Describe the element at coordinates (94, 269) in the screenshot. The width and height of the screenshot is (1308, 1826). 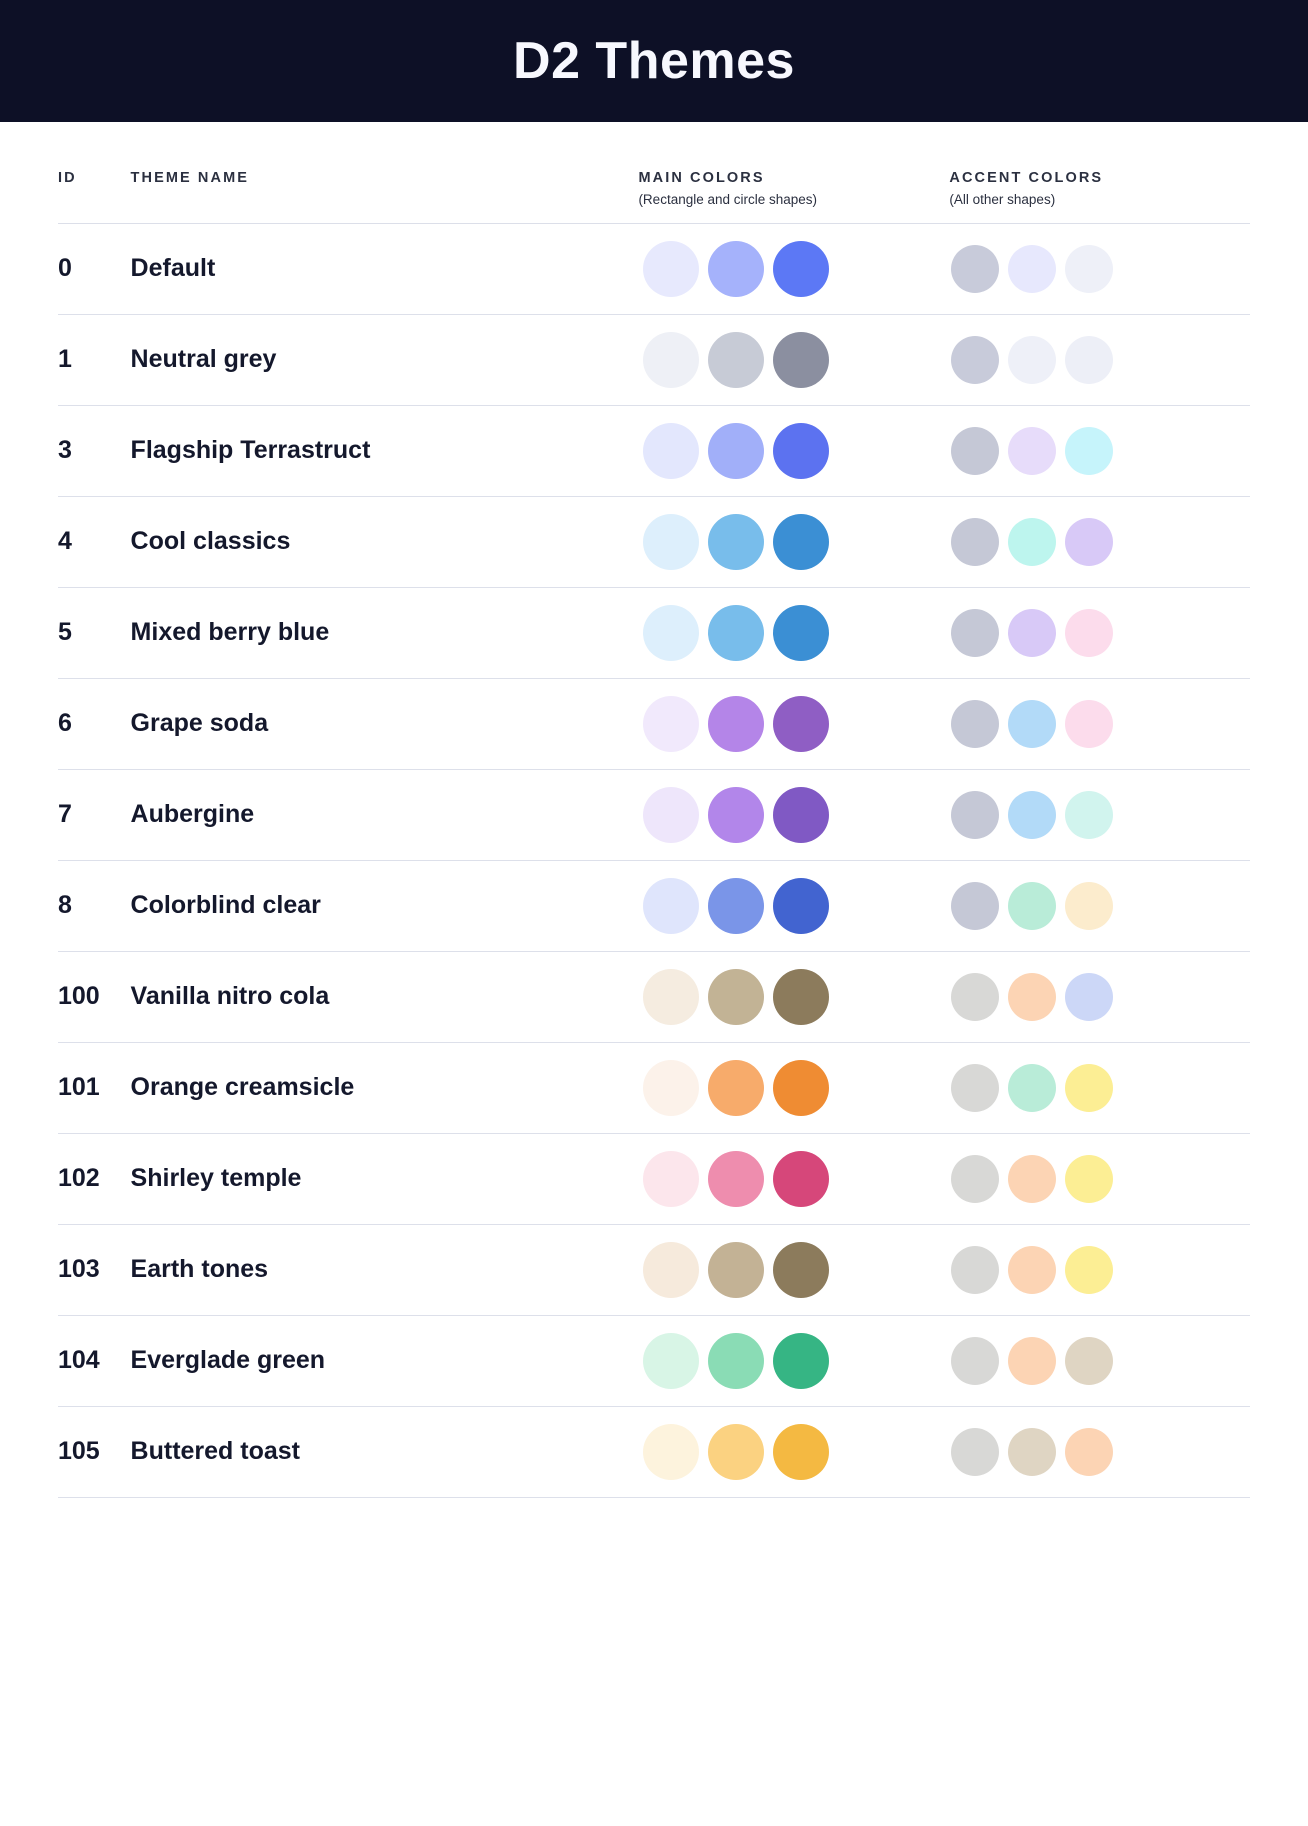
I see `theme-id: 0` at that location.